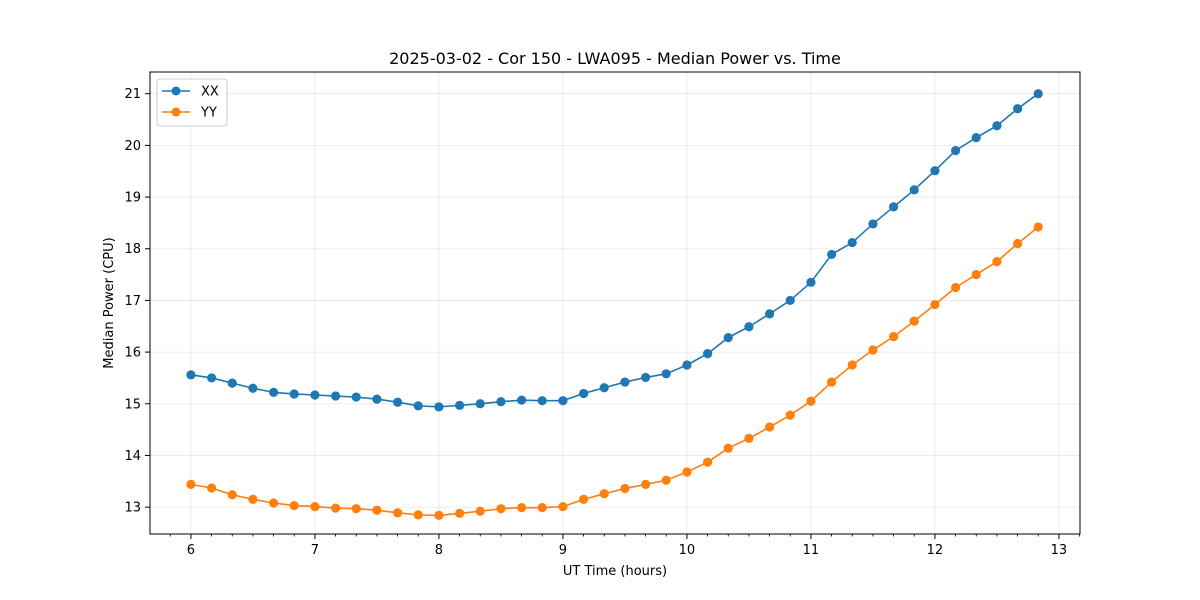  I want to click on x-axis-label: UT Time (hours), so click(615, 571).